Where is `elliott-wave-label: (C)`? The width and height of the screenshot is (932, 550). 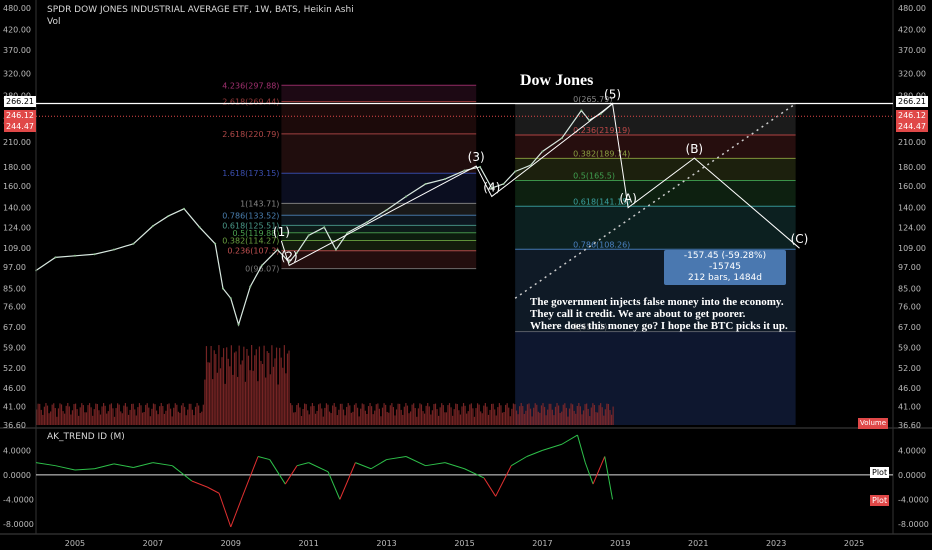
elliott-wave-label: (C) is located at coordinates (800, 239).